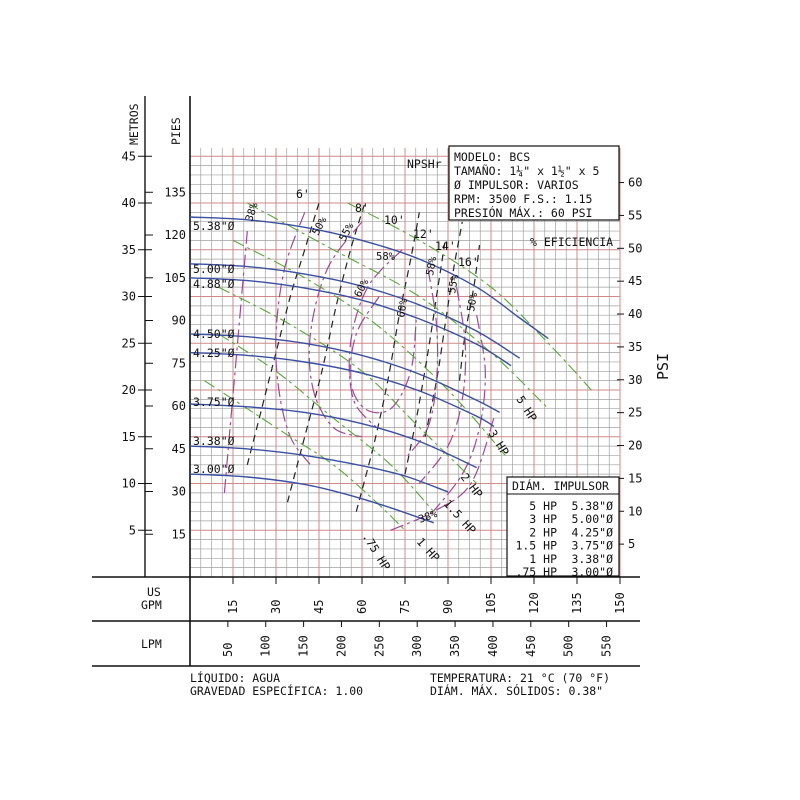 The height and width of the screenshot is (800, 800). What do you see at coordinates (129, 250) in the screenshot?
I see `metros-tick-label: 35` at bounding box center [129, 250].